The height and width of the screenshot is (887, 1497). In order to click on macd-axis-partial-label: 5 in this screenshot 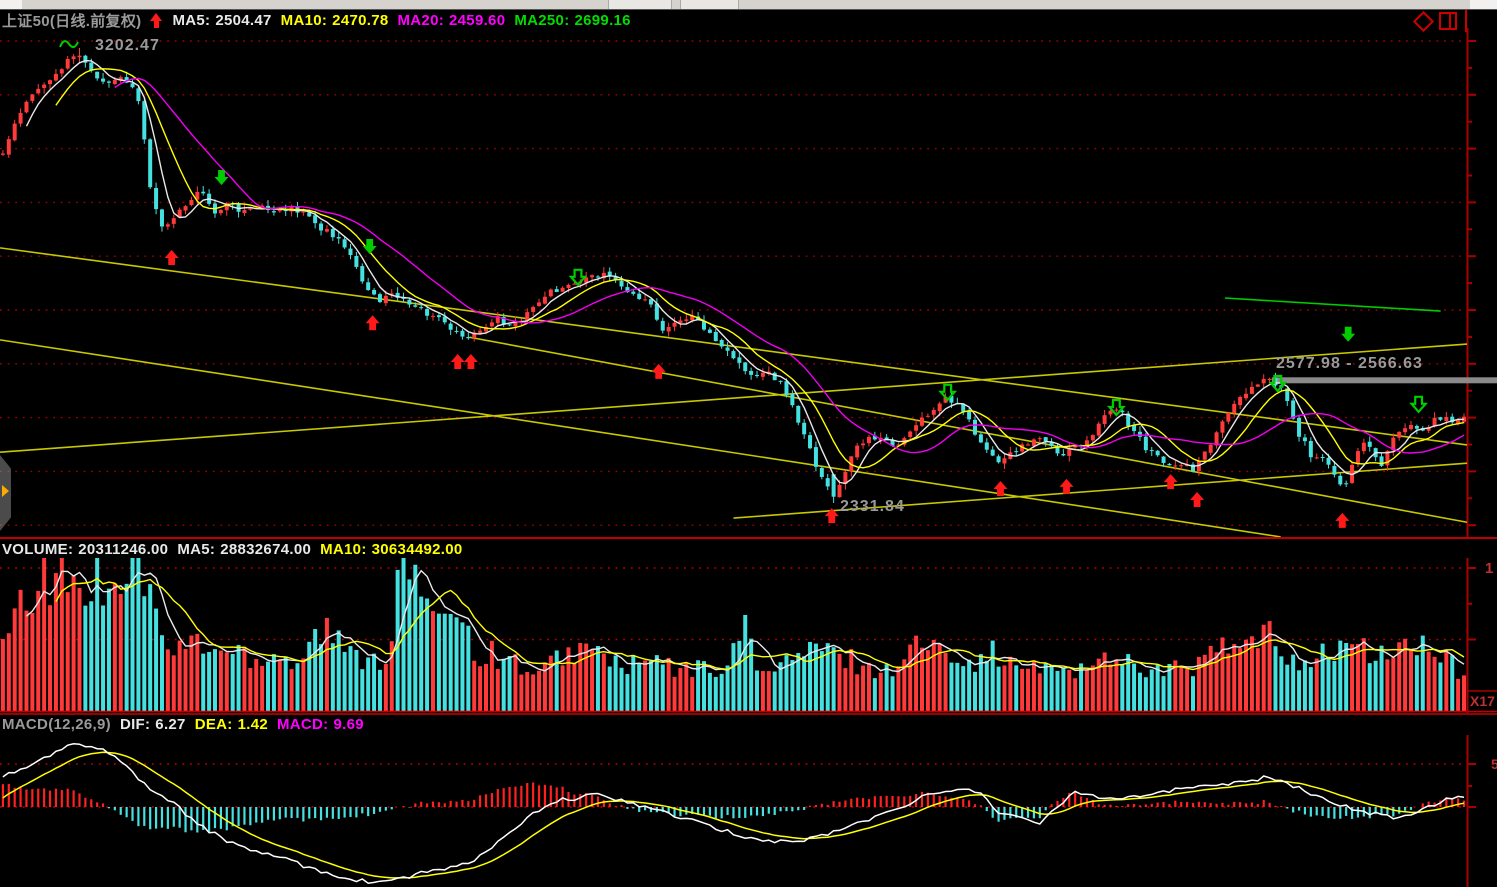, I will do `click(1494, 764)`.